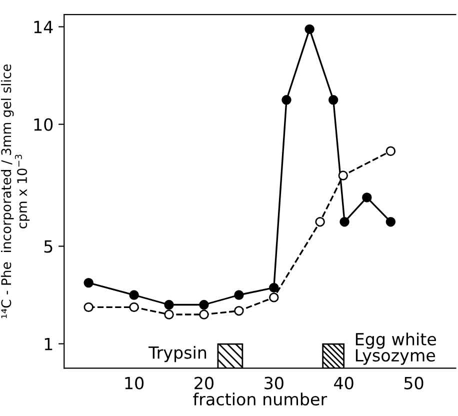  Describe the element at coordinates (396, 348) in the screenshot. I see `band-label: Egg white Lysozyme` at that location.